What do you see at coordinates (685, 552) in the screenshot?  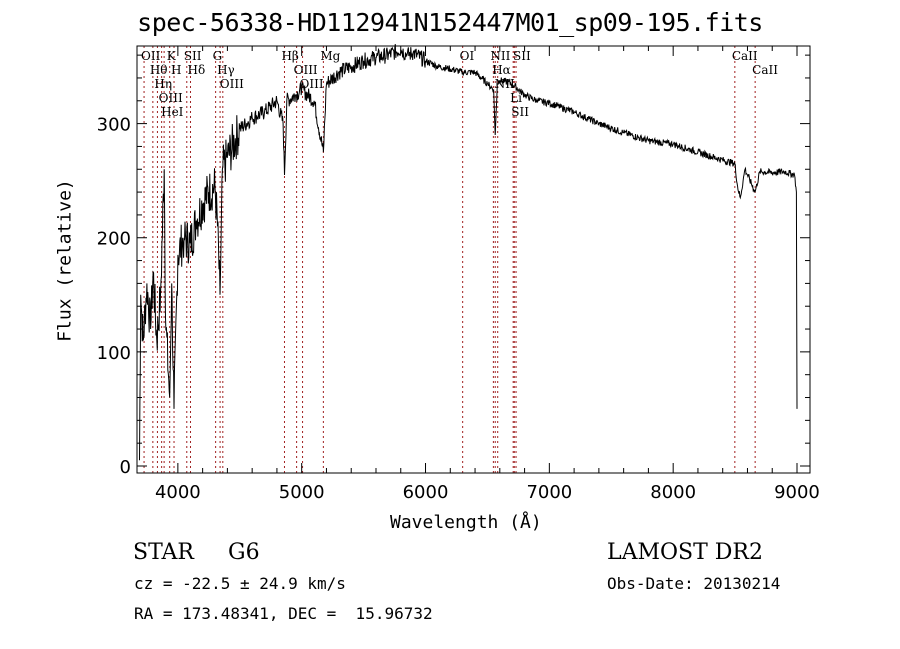 I see `survey-label: LAMOST DR2` at bounding box center [685, 552].